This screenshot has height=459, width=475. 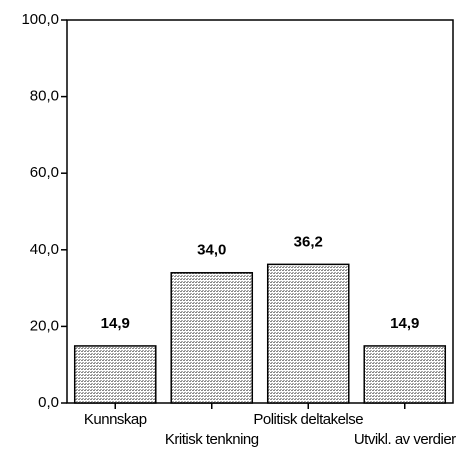 What do you see at coordinates (308, 419) in the screenshot?
I see `x-tick-label: Politisk deltakelse` at bounding box center [308, 419].